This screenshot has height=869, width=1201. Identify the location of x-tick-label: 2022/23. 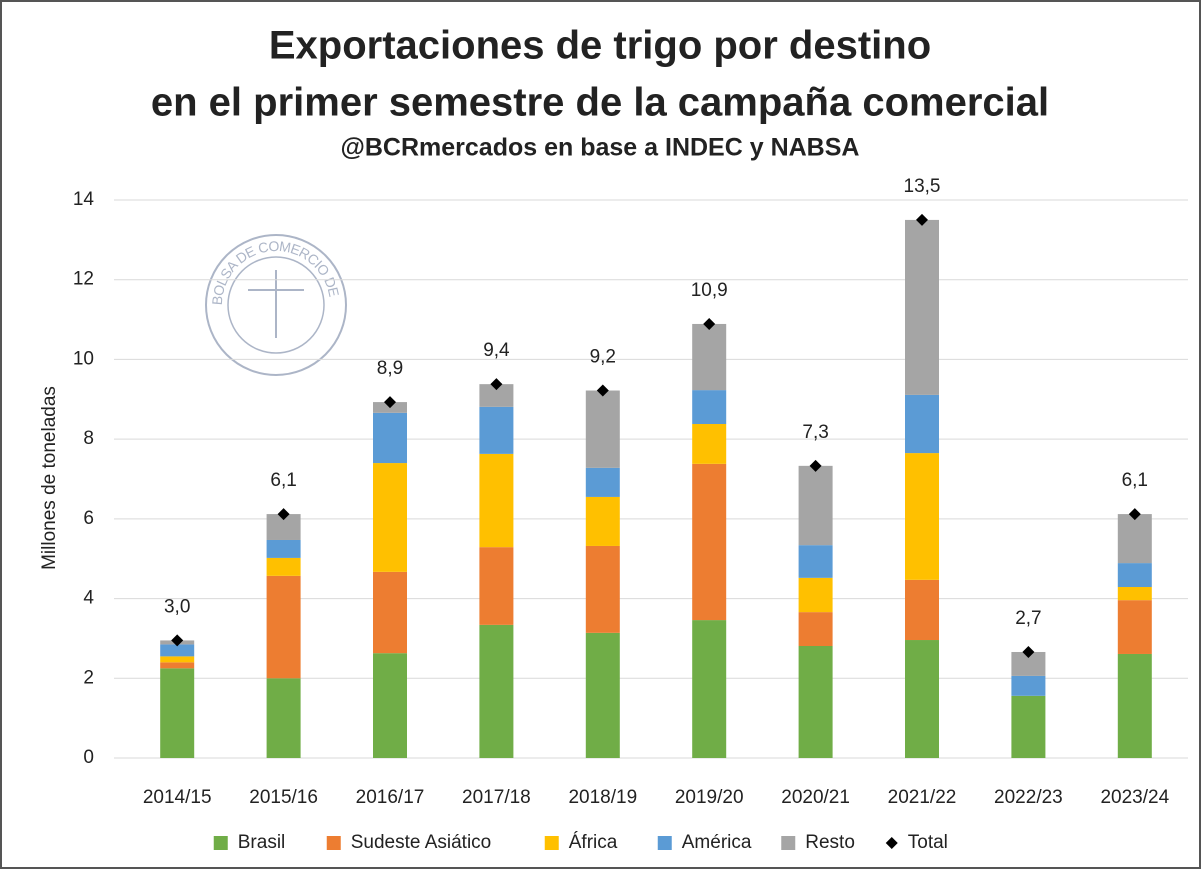
(1028, 797).